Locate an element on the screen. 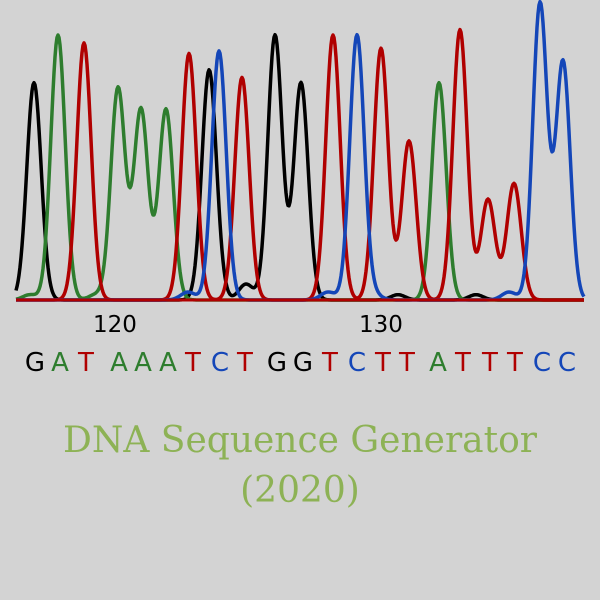 The image size is (600, 600). position-label-130: 130 is located at coordinates (381, 325).